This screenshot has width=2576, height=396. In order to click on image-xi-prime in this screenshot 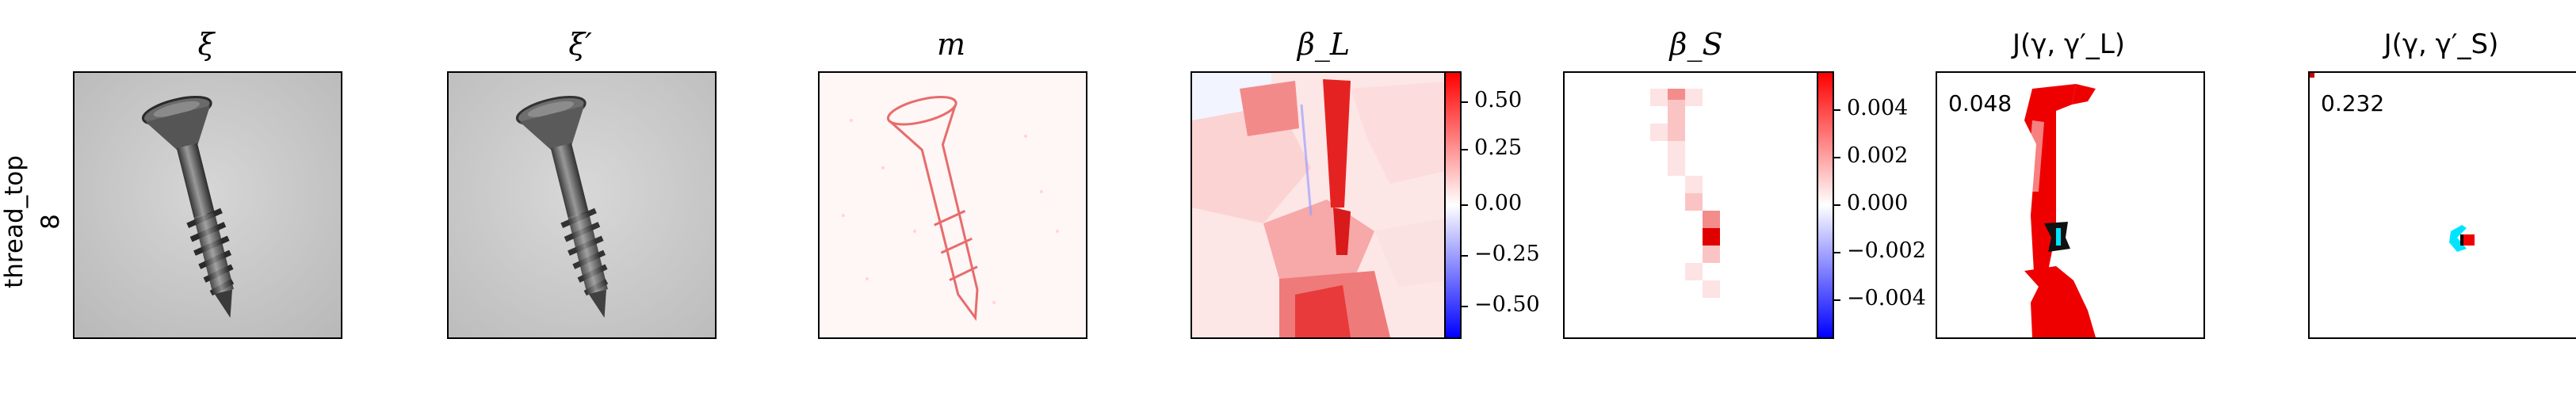, I will do `click(582, 205)`.